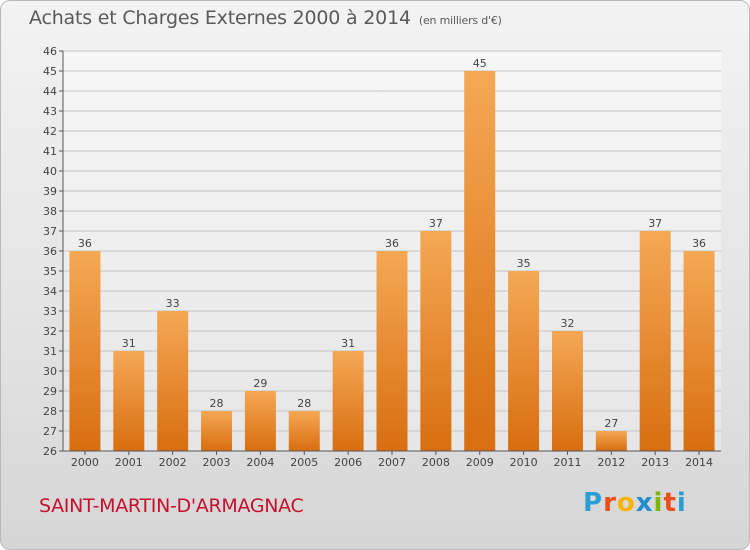 Image resolution: width=750 pixels, height=550 pixels. I want to click on x-tick-label: 2008, so click(436, 462).